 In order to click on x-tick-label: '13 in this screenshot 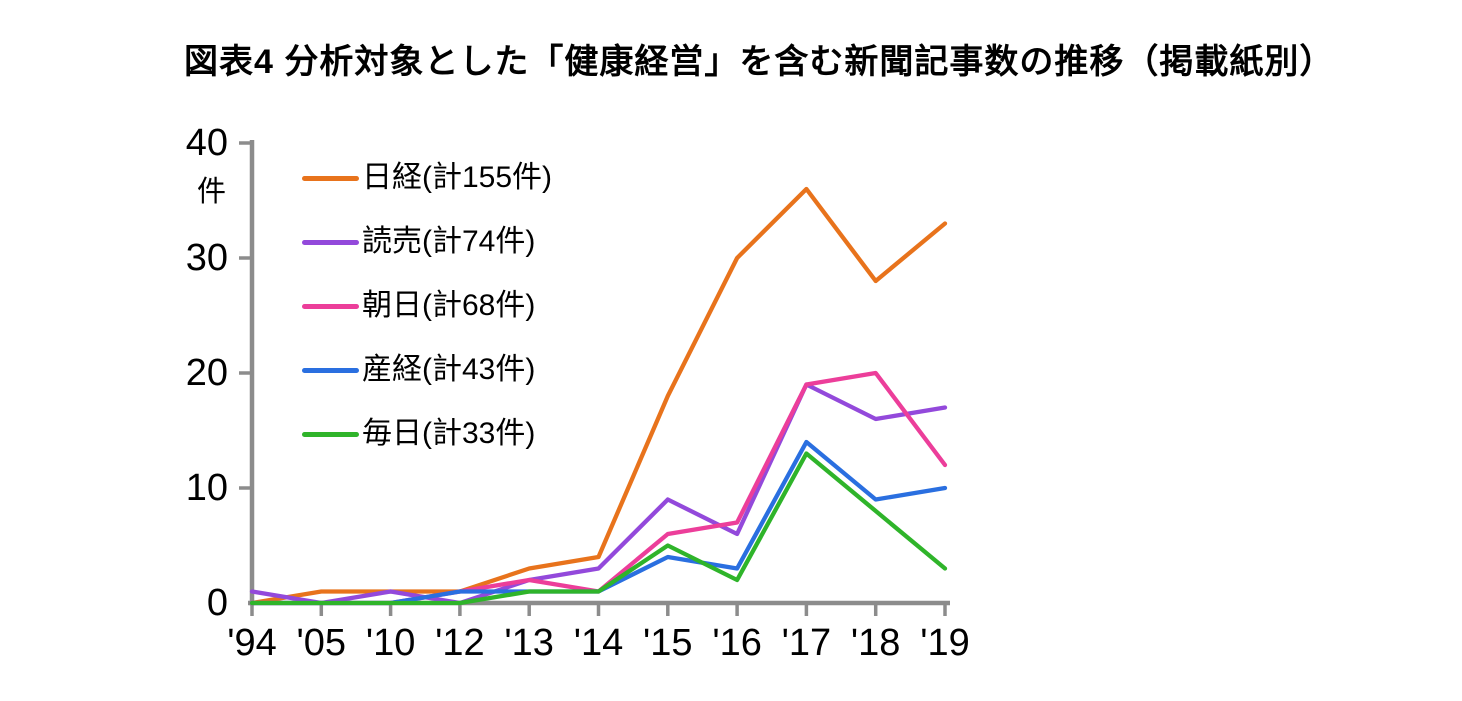, I will do `click(529, 643)`.